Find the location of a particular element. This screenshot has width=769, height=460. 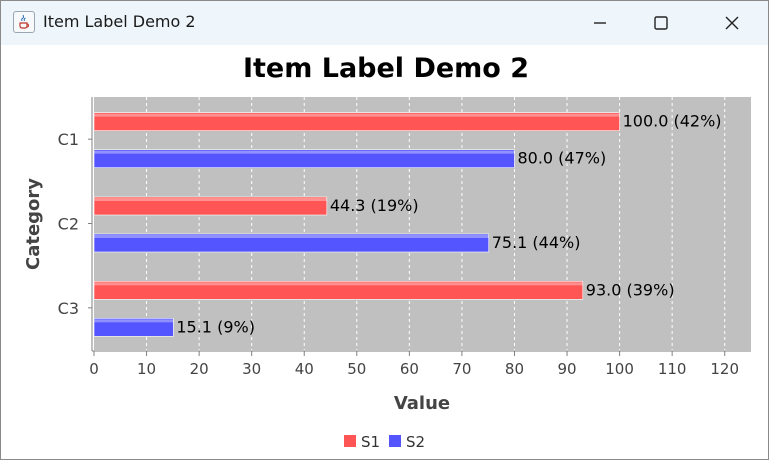

item-label: 100.0 (42%) is located at coordinates (672, 121).